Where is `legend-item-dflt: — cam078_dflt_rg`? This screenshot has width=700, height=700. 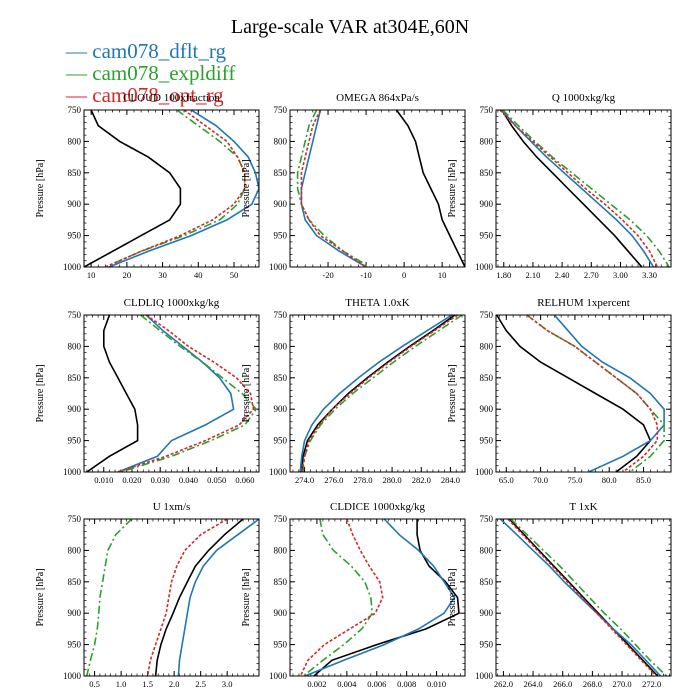
legend-item-dflt: — cam078_dflt_rg is located at coordinates (146, 51).